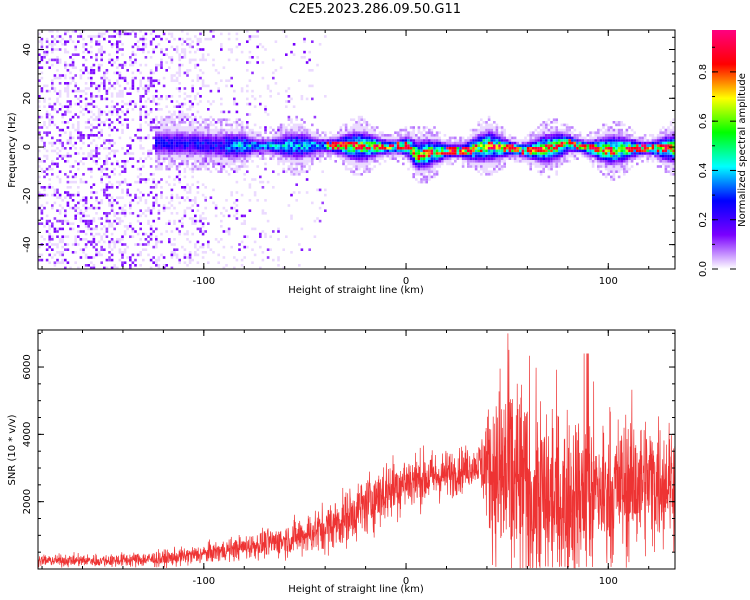  I want to click on colorbar-label: Normalized spectral amplitude, so click(742, 150).